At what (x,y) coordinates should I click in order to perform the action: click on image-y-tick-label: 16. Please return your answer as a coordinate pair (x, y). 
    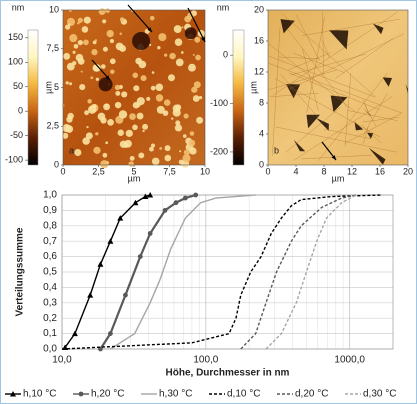
    Looking at the image, I should click on (259, 40).